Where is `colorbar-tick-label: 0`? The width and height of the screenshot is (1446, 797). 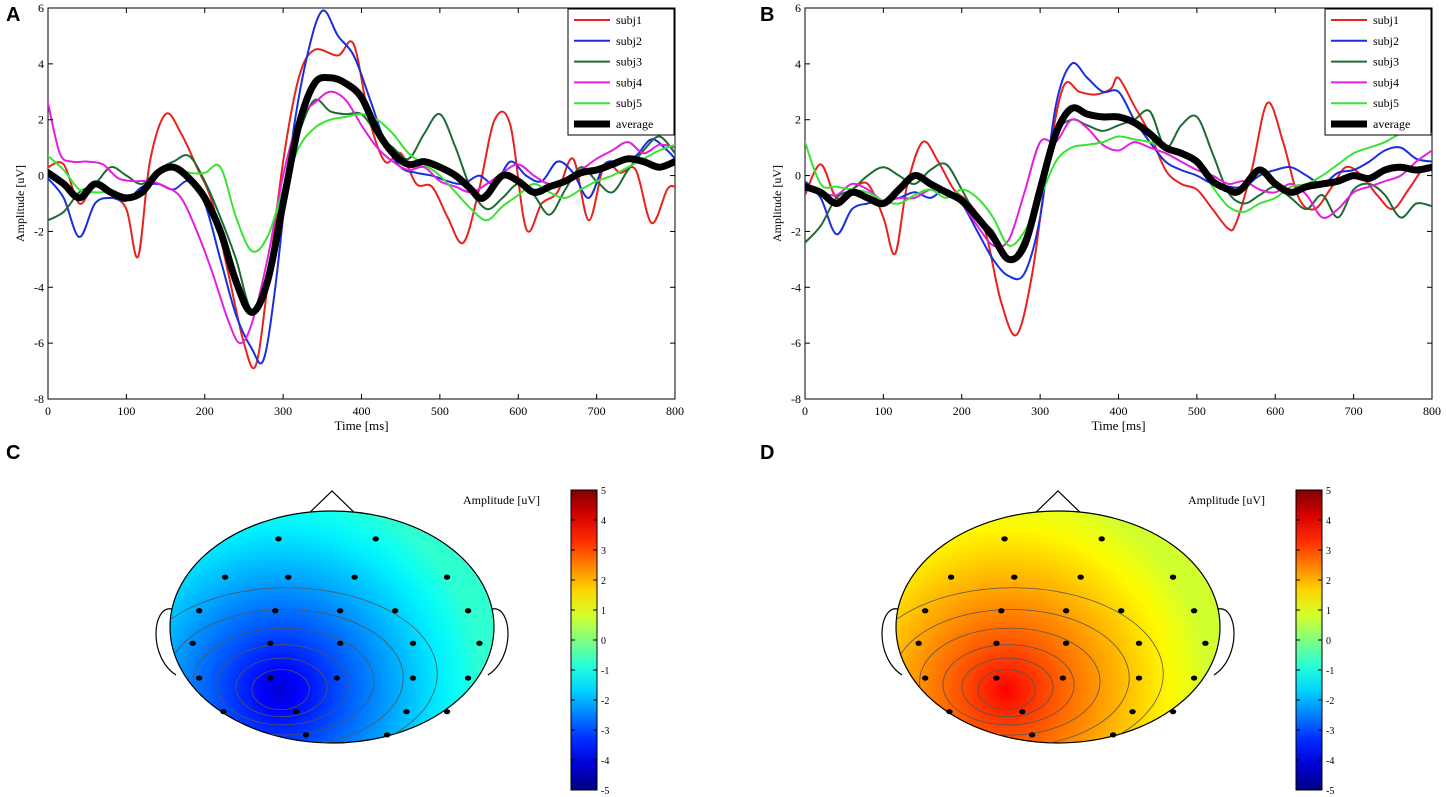 colorbar-tick-label: 0 is located at coordinates (1328, 641).